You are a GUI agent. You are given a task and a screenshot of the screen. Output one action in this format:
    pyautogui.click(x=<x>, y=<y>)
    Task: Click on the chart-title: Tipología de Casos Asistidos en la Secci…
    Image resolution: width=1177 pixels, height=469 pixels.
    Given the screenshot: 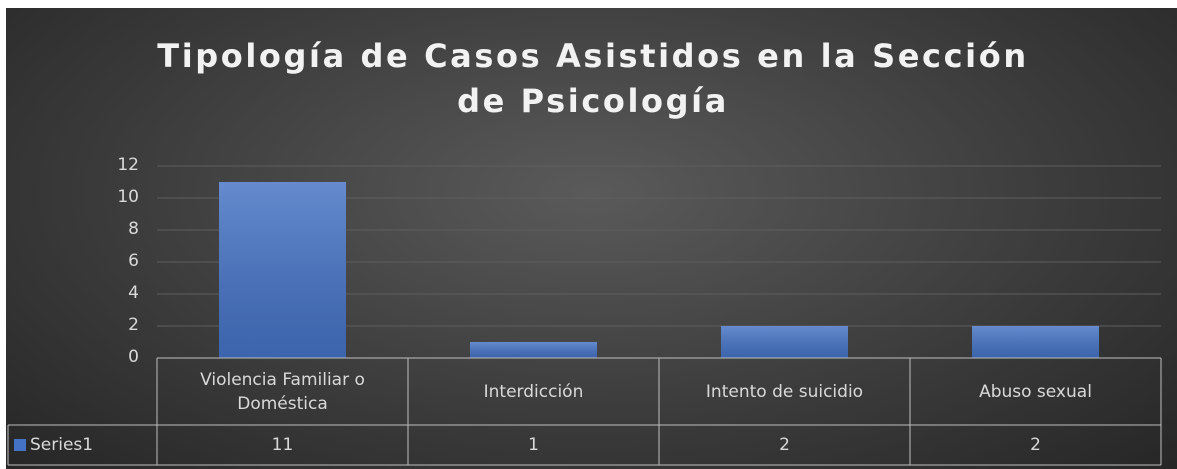 What is the action you would take?
    pyautogui.click(x=593, y=78)
    